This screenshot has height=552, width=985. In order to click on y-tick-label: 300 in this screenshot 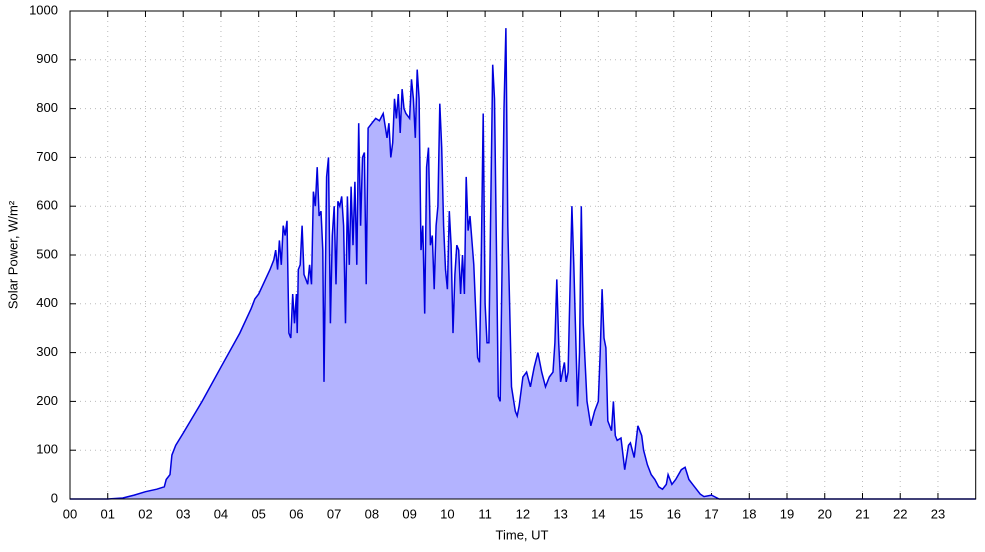, I will do `click(47, 351)`.